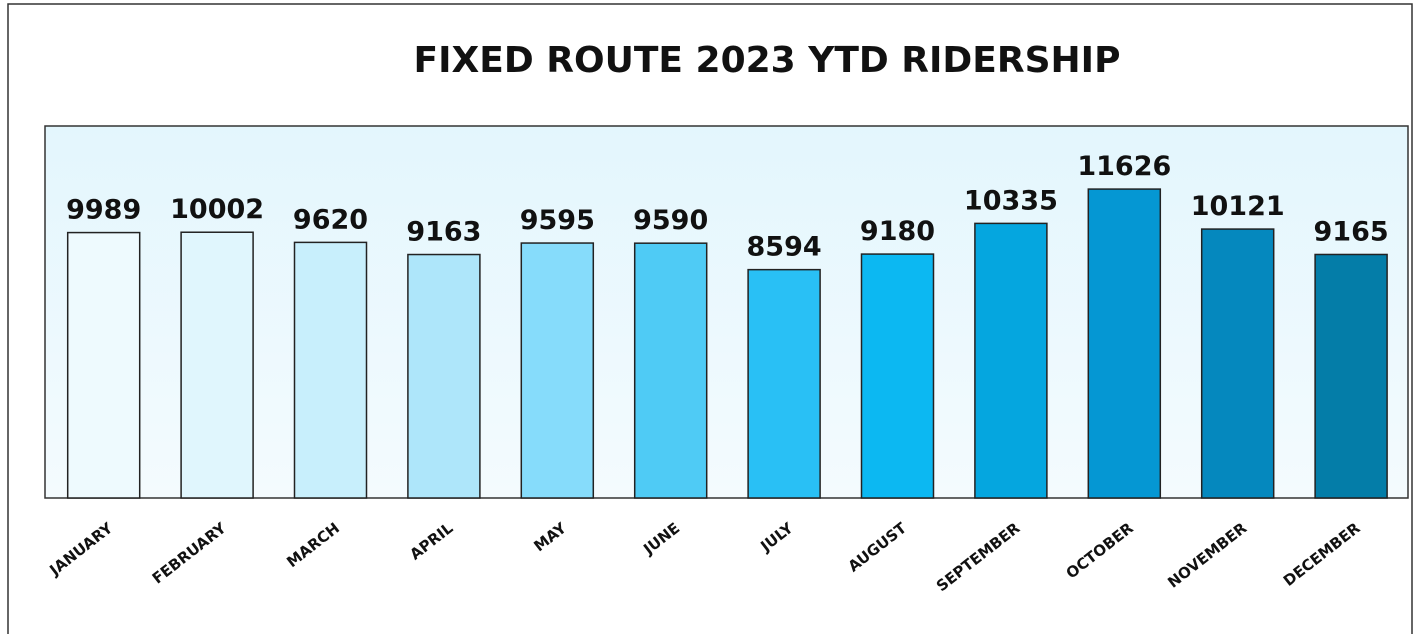 The image size is (1419, 634). Describe the element at coordinates (443, 232) in the screenshot. I see `data-label: 9163` at that location.